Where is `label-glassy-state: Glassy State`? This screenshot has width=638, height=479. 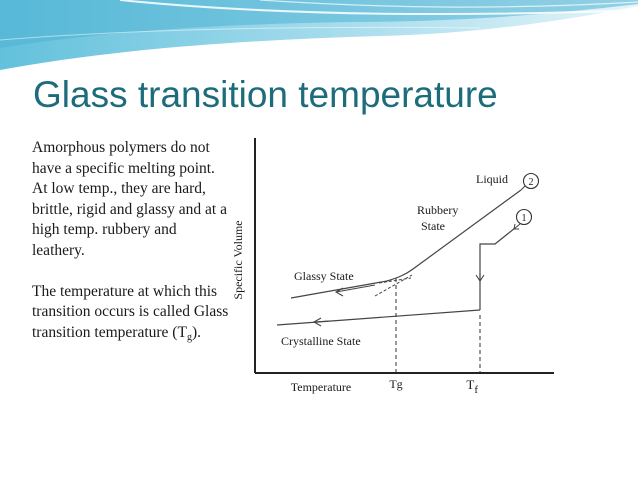
label-glassy-state: Glassy State is located at coordinates (324, 276).